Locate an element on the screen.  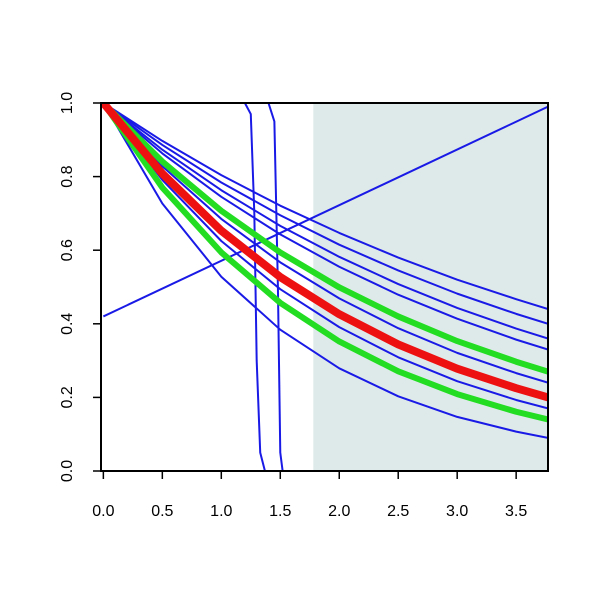
y-tick-label: 0.8 is located at coordinates (67, 176).